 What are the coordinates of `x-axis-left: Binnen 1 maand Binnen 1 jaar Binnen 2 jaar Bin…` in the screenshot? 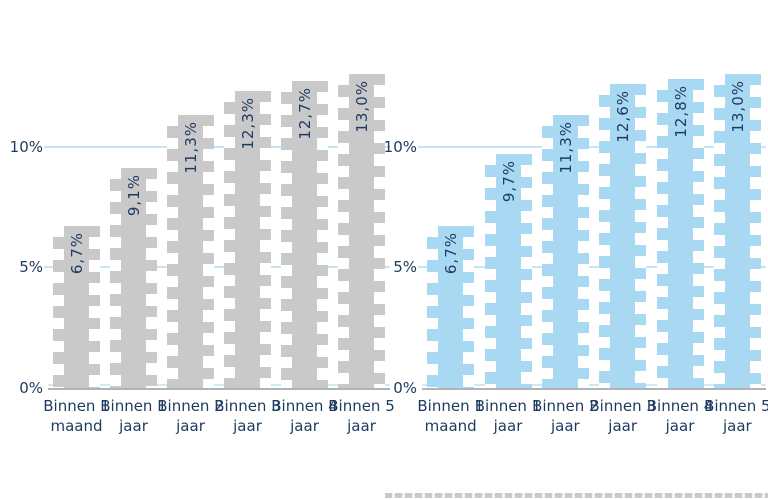 It's located at (219, 426).